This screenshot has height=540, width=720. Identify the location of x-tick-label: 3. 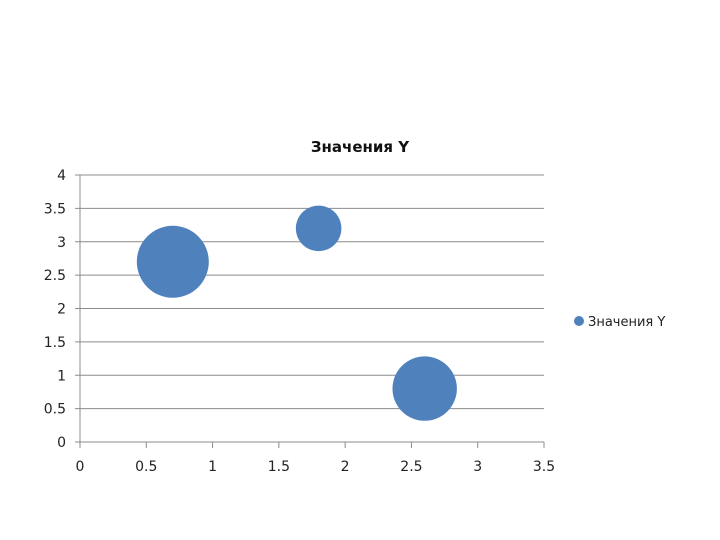
(477, 467).